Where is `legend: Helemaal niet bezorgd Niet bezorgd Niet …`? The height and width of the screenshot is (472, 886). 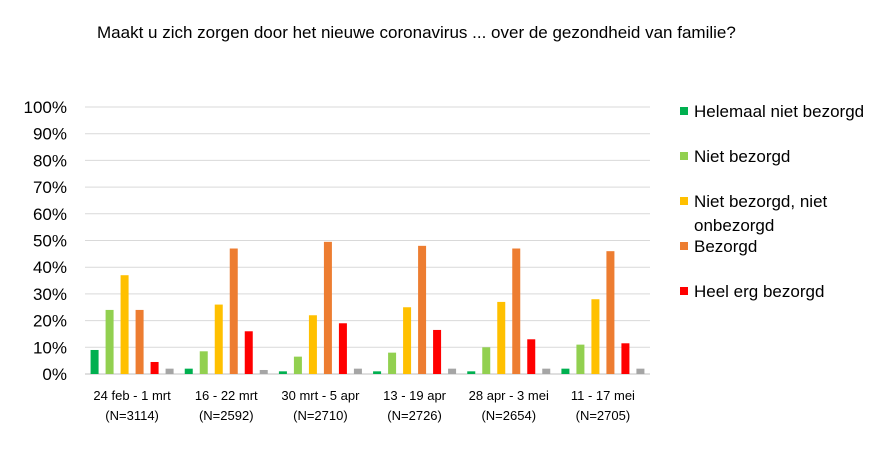 legend: Helemaal niet bezorgd Niet bezorgd Niet … is located at coordinates (780, 212).